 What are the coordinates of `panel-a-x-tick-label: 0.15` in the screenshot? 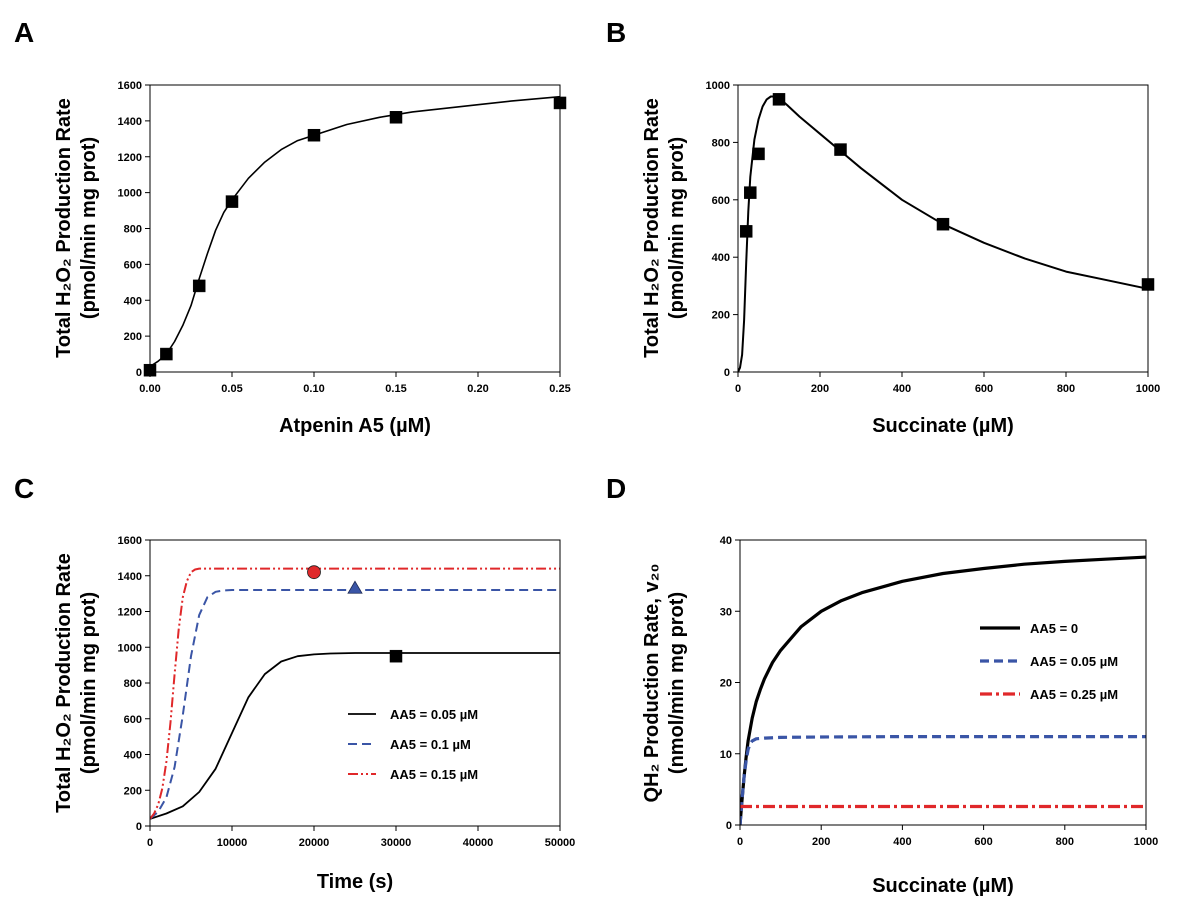 It's located at (395, 389).